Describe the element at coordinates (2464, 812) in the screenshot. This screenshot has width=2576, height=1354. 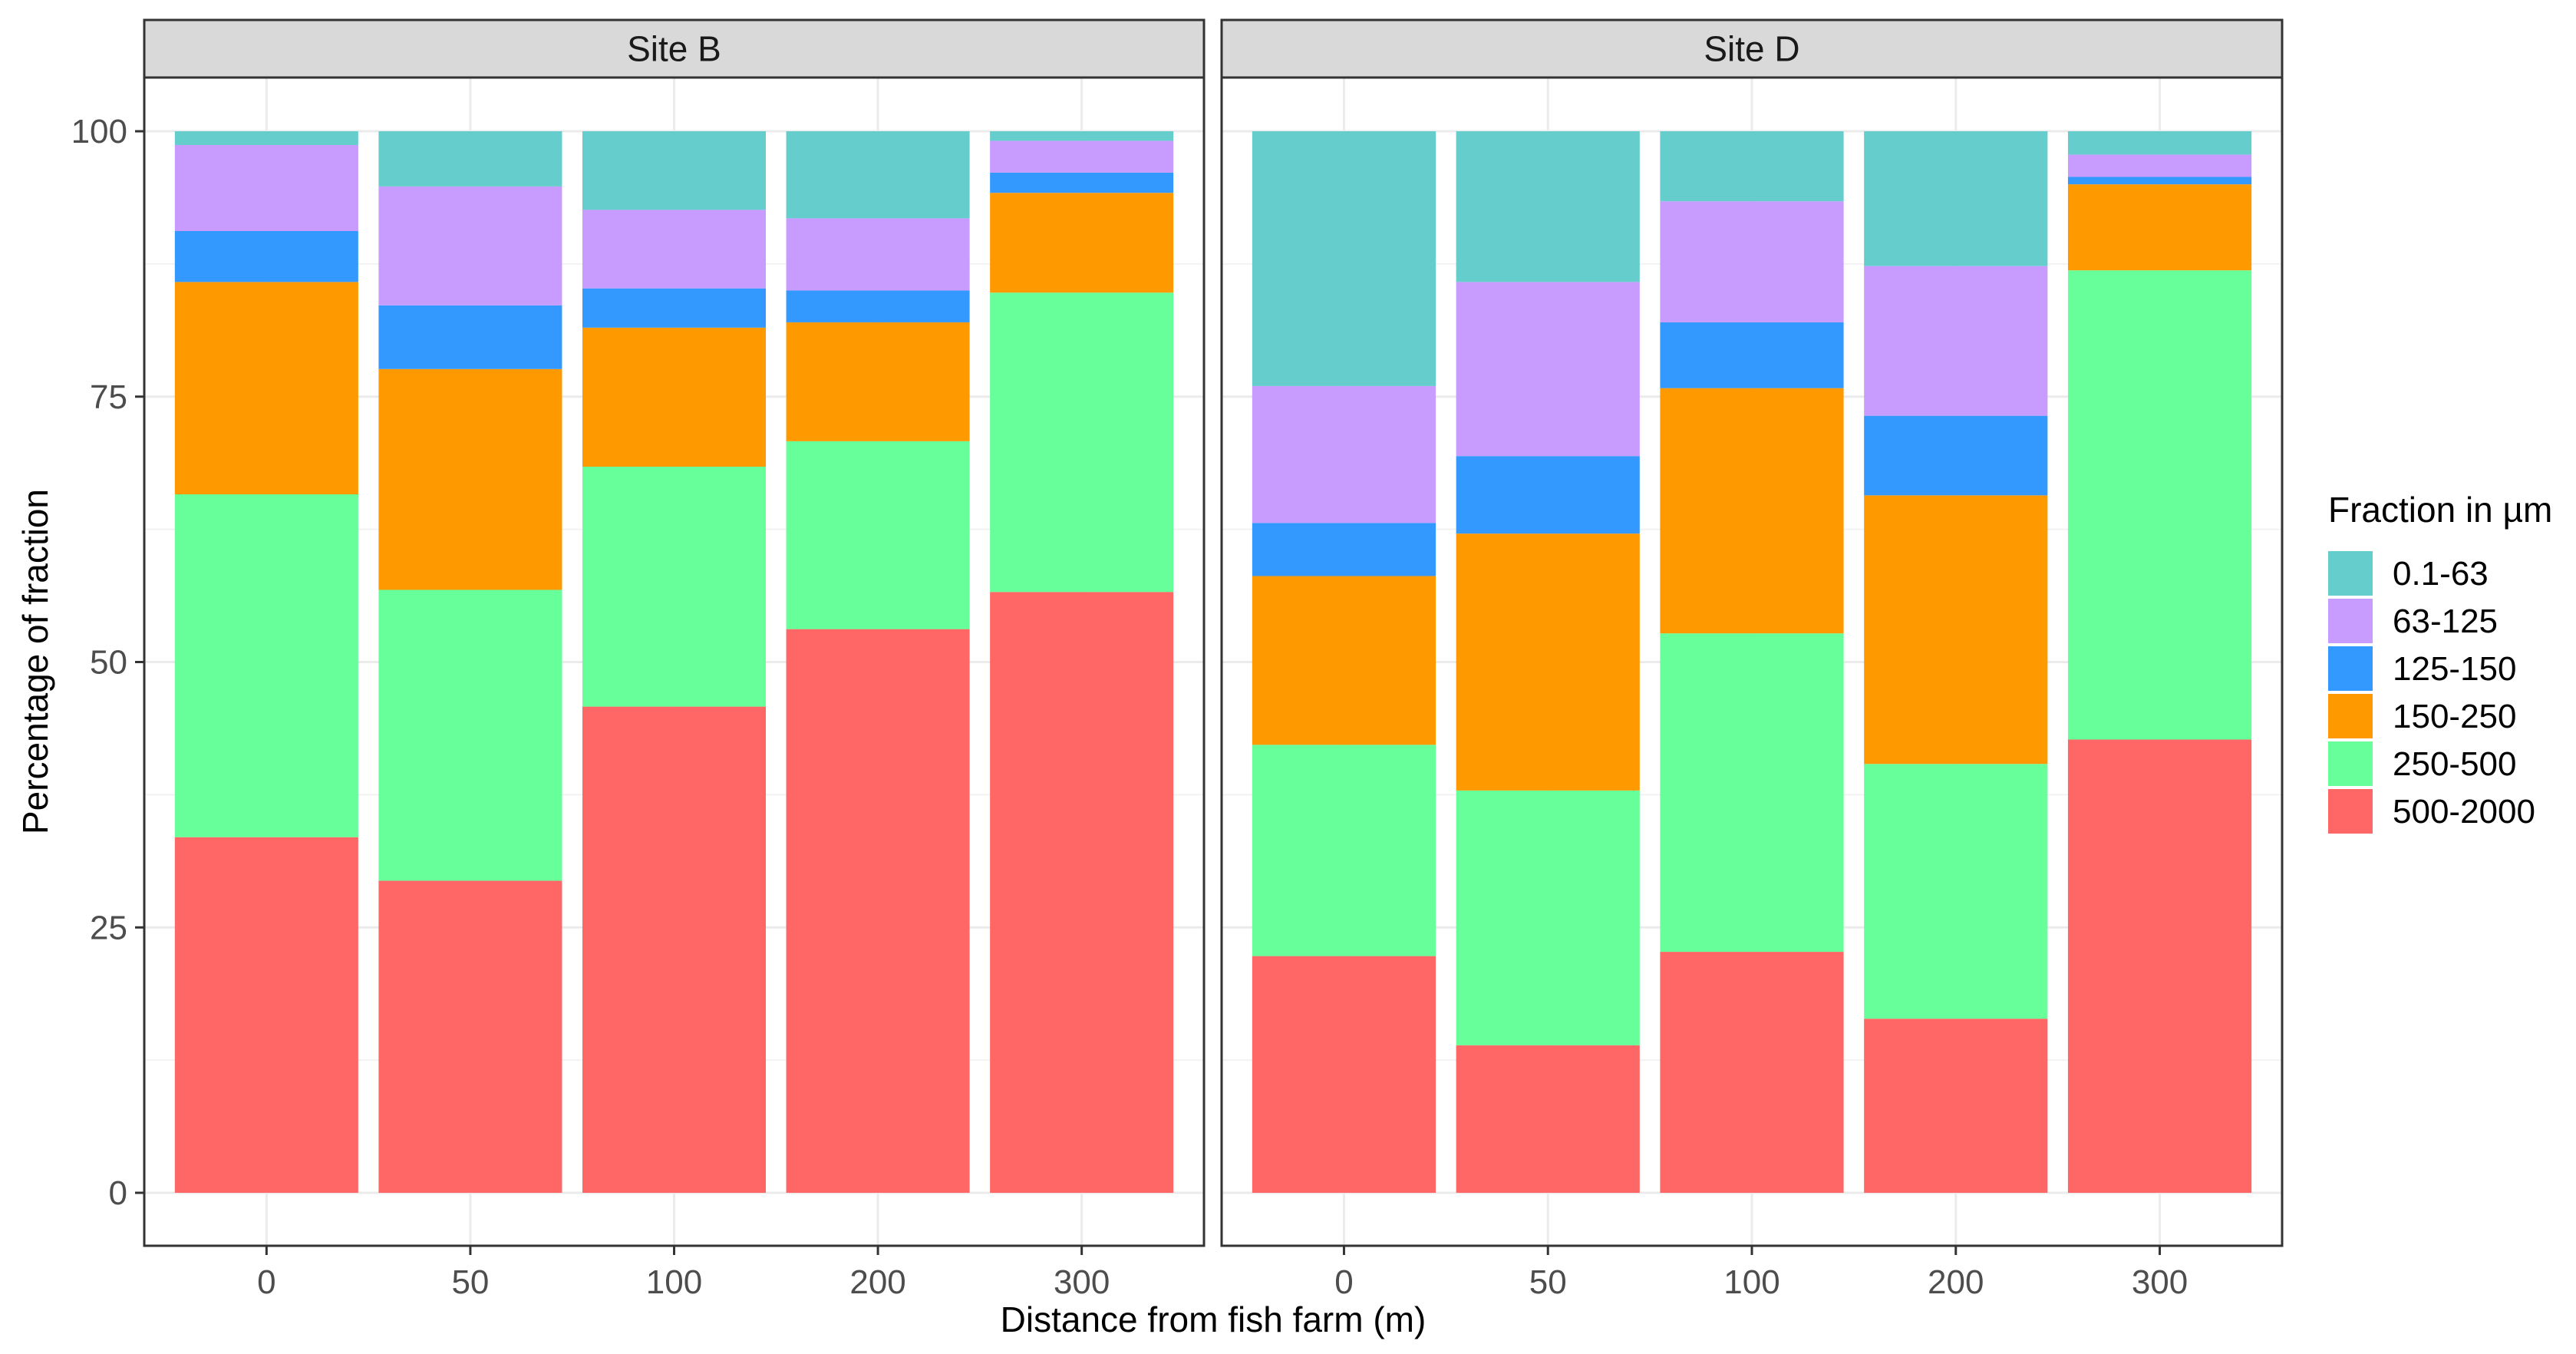
I see `legend-label: 500-2000` at that location.